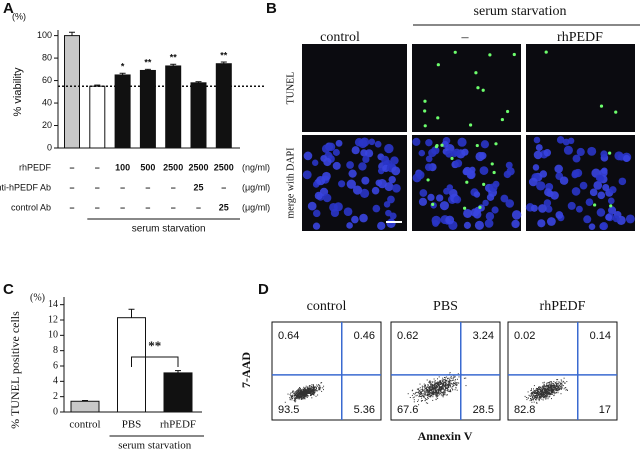 The width and height of the screenshot is (640, 449). Describe the element at coordinates (122, 167) in the screenshot. I see `treatment-value: 100` at that location.